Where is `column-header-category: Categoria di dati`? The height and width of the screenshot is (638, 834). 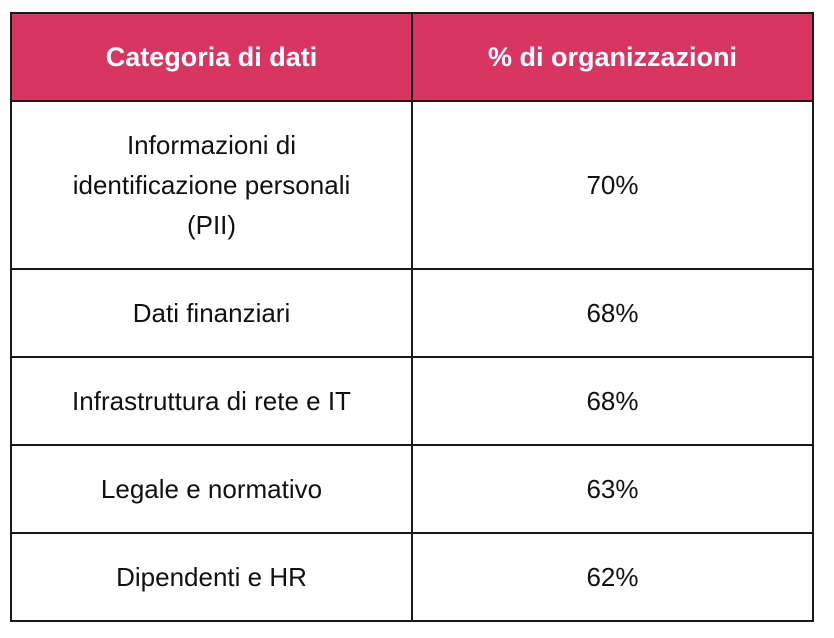
column-header-category: Categoria di dati is located at coordinates (211, 57).